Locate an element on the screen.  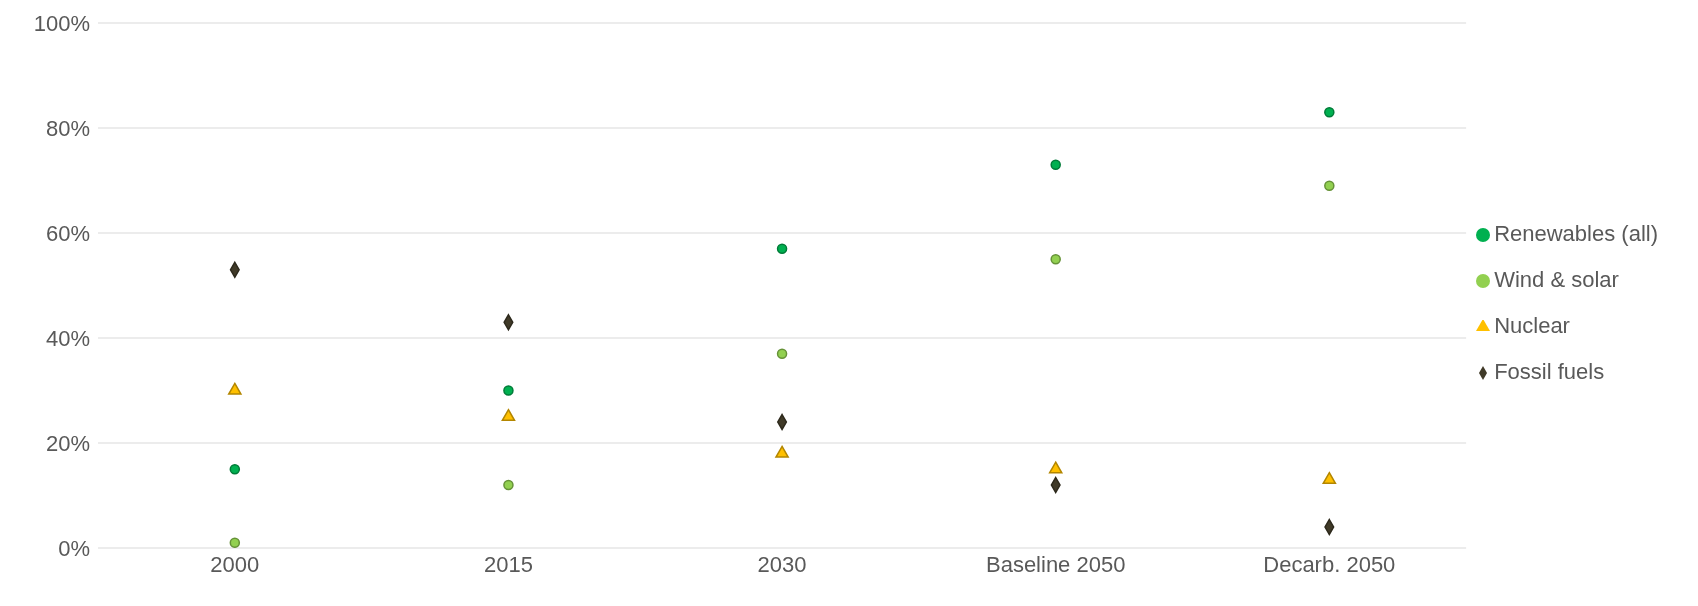
legend-label: Nuclear is located at coordinates (1532, 325).